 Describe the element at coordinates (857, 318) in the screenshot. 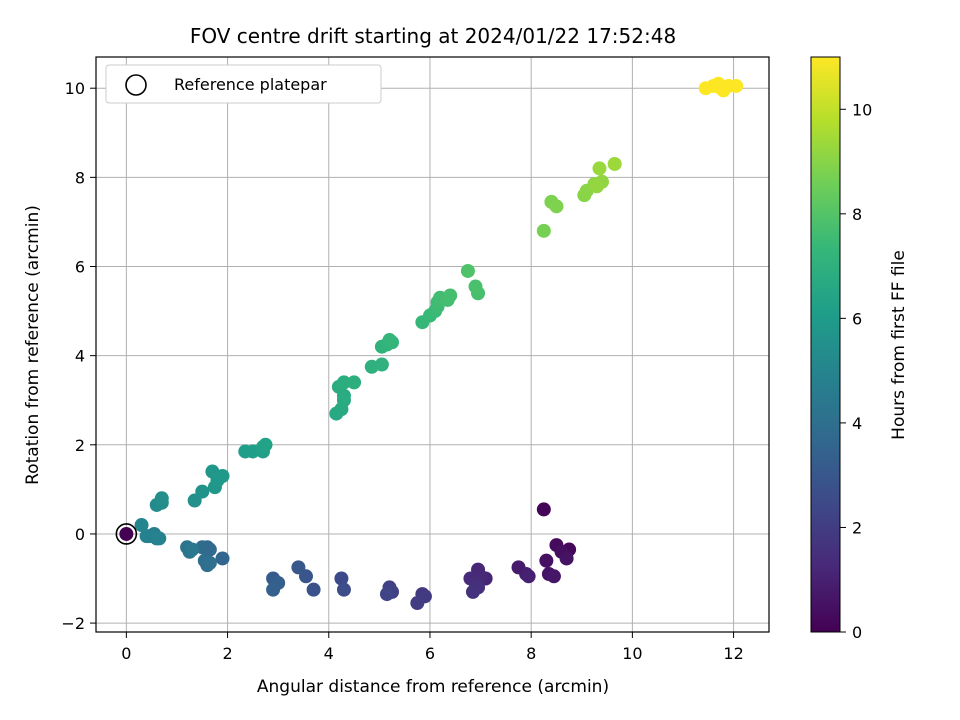

I see `colorbar-tick-label: 6` at that location.